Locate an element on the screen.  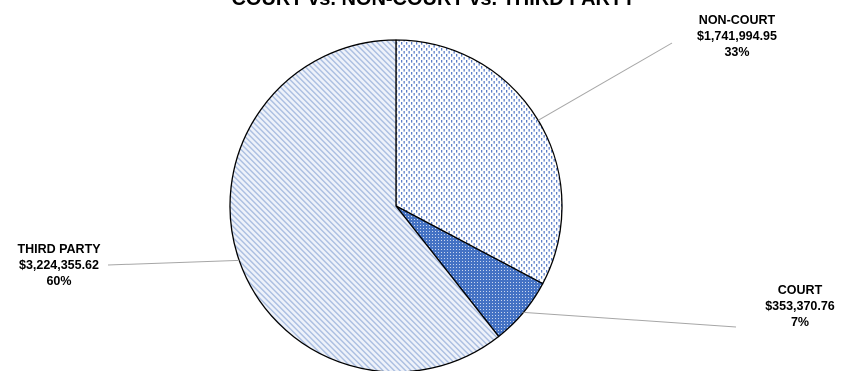
data-label-value-text: $1,741,994.95 is located at coordinates (737, 36).